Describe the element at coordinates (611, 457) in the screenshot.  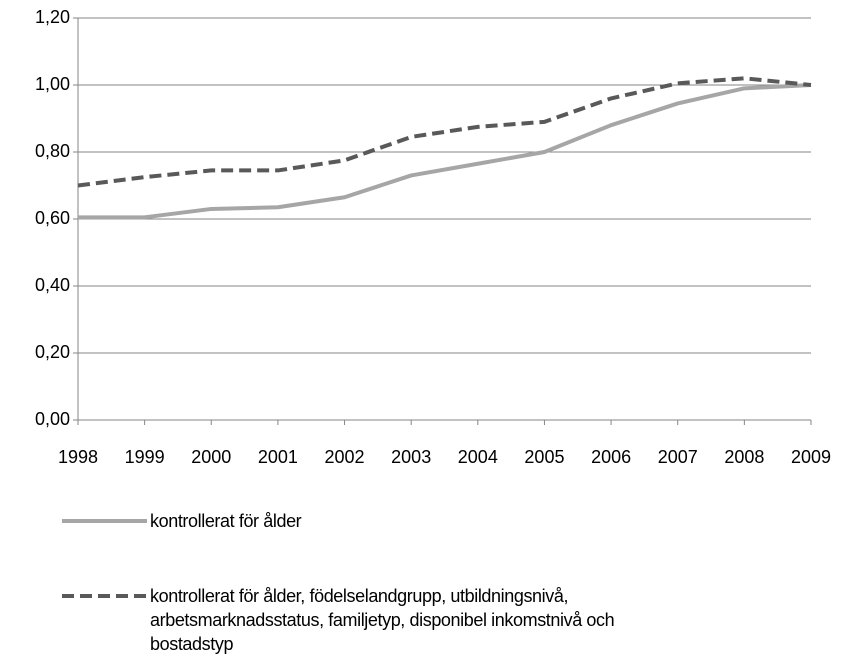
I see `x-tick-label: 2006` at that location.